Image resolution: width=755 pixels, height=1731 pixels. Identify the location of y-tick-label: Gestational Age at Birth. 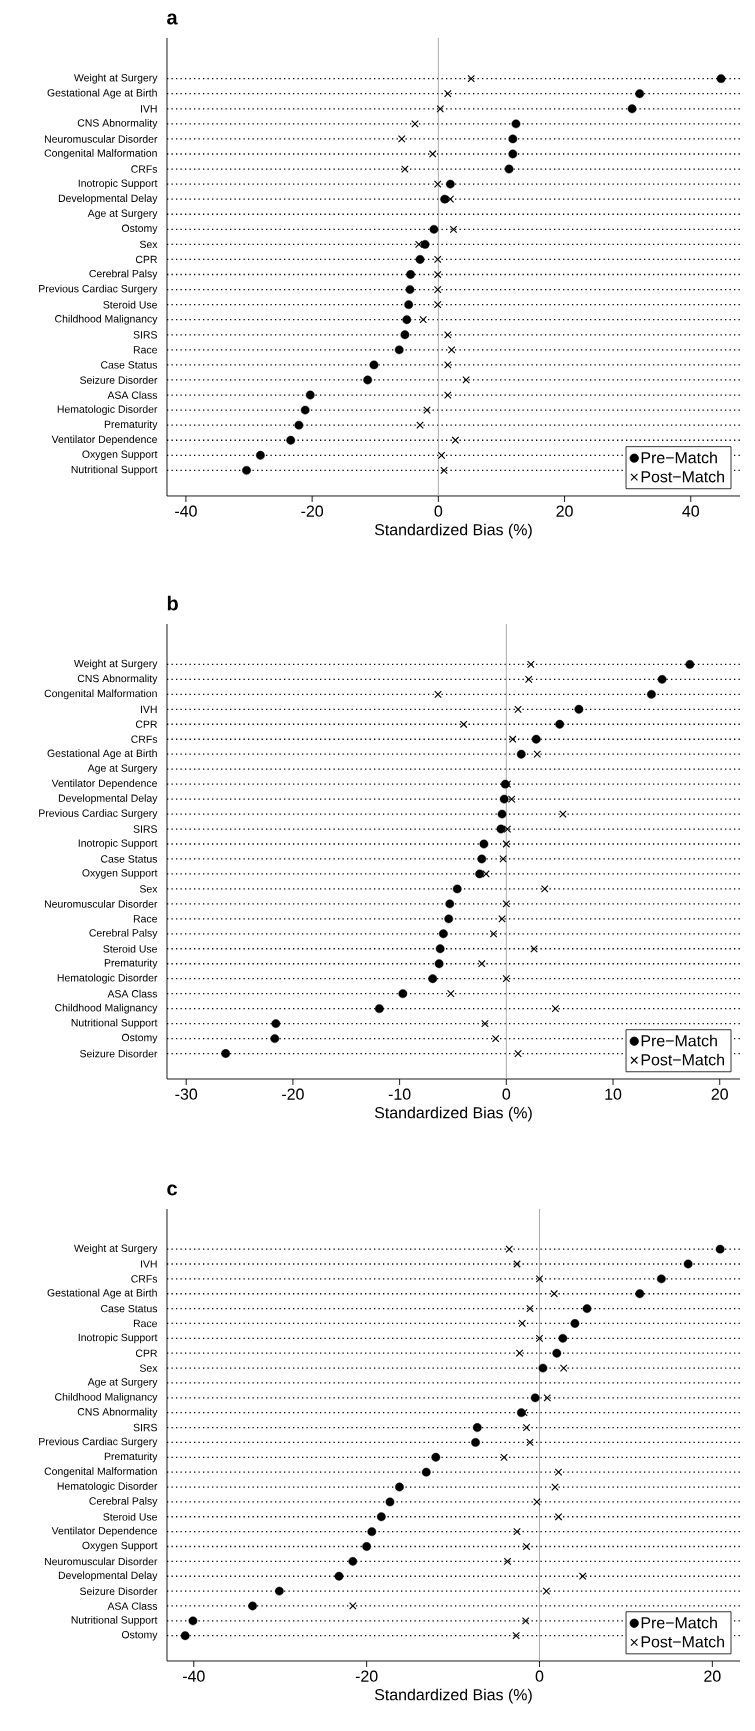
(102, 1293).